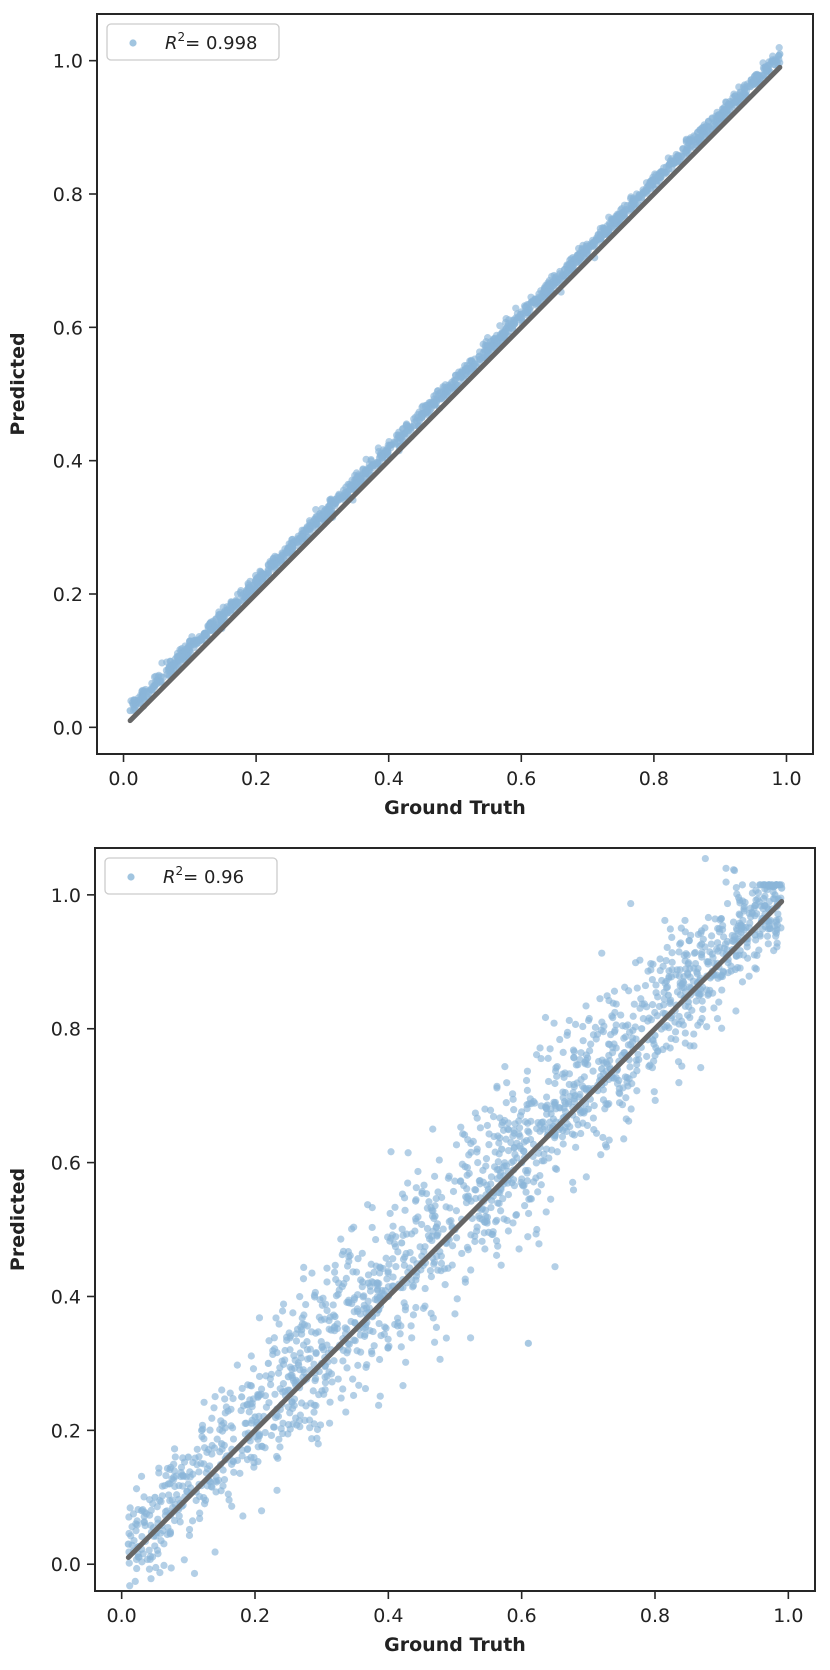 The width and height of the screenshot is (830, 1670). What do you see at coordinates (655, 1616) in the screenshot?
I see `x-tick-label: 0.8` at bounding box center [655, 1616].